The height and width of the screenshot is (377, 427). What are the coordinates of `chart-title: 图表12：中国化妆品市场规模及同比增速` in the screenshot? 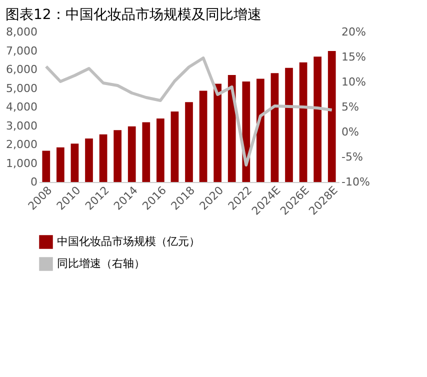 It's located at (134, 15).